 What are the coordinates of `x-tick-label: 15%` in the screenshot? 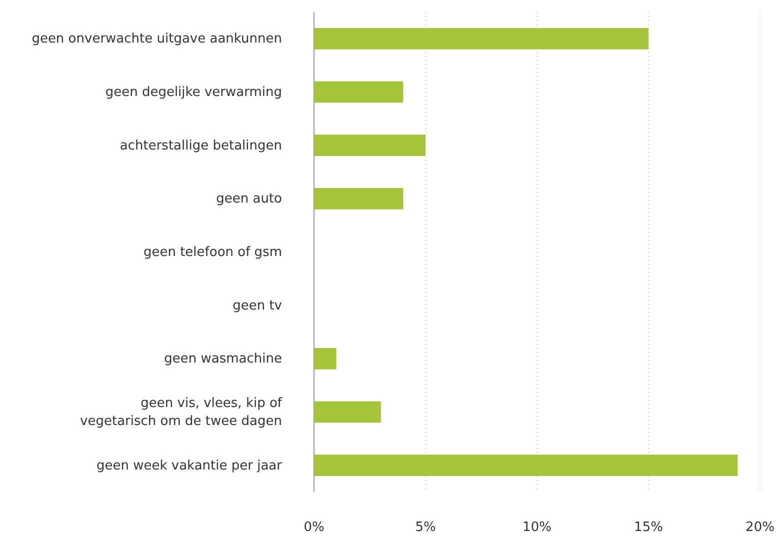 It's located at (648, 527).